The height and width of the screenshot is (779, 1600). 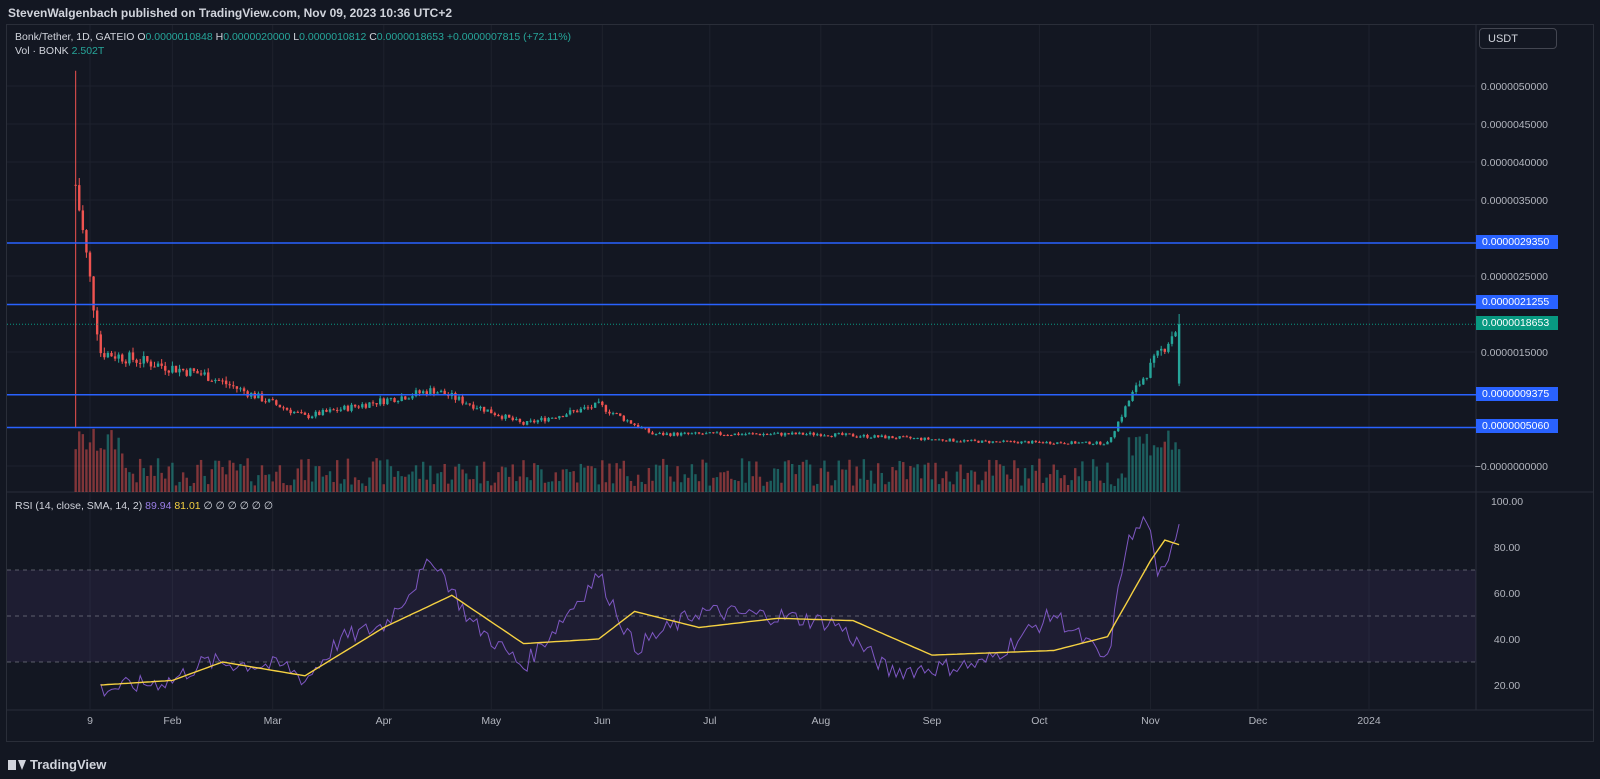 I want to click on tradingview-logo: TradingView, so click(x=57, y=764).